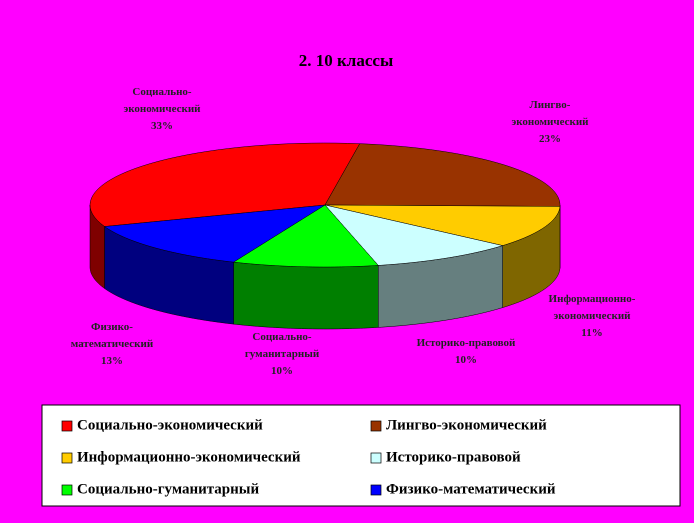 This screenshot has height=523, width=694. I want to click on data-label-value: 11%, so click(591, 333).